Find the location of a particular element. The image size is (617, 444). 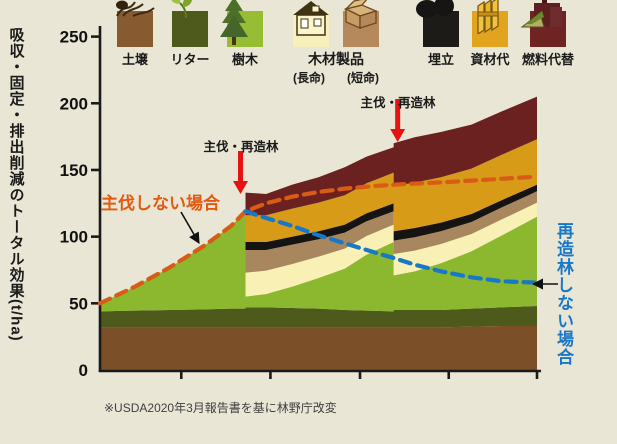

y-tick-label-100: 100 is located at coordinates (74, 237).